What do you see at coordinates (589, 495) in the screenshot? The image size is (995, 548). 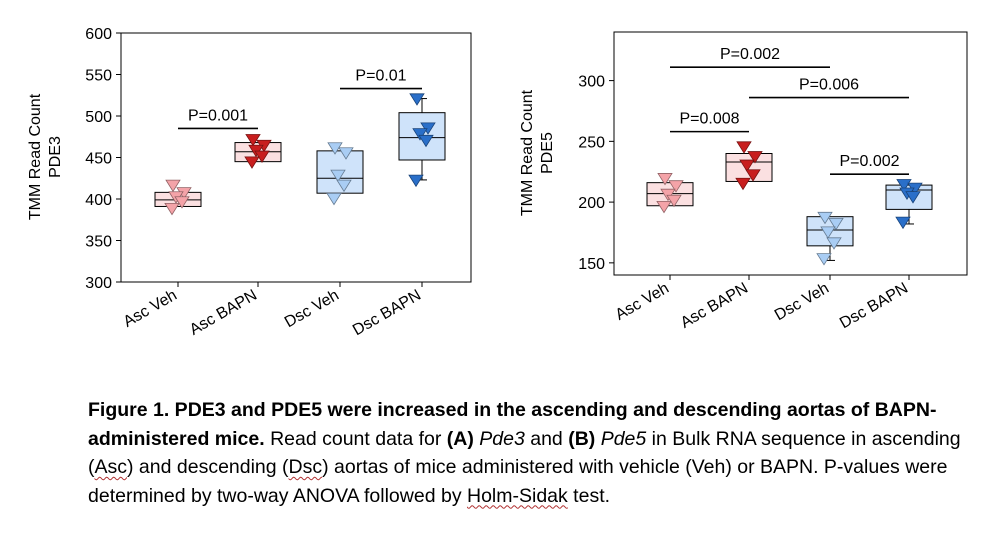 I see `caption-text: test.` at bounding box center [589, 495].